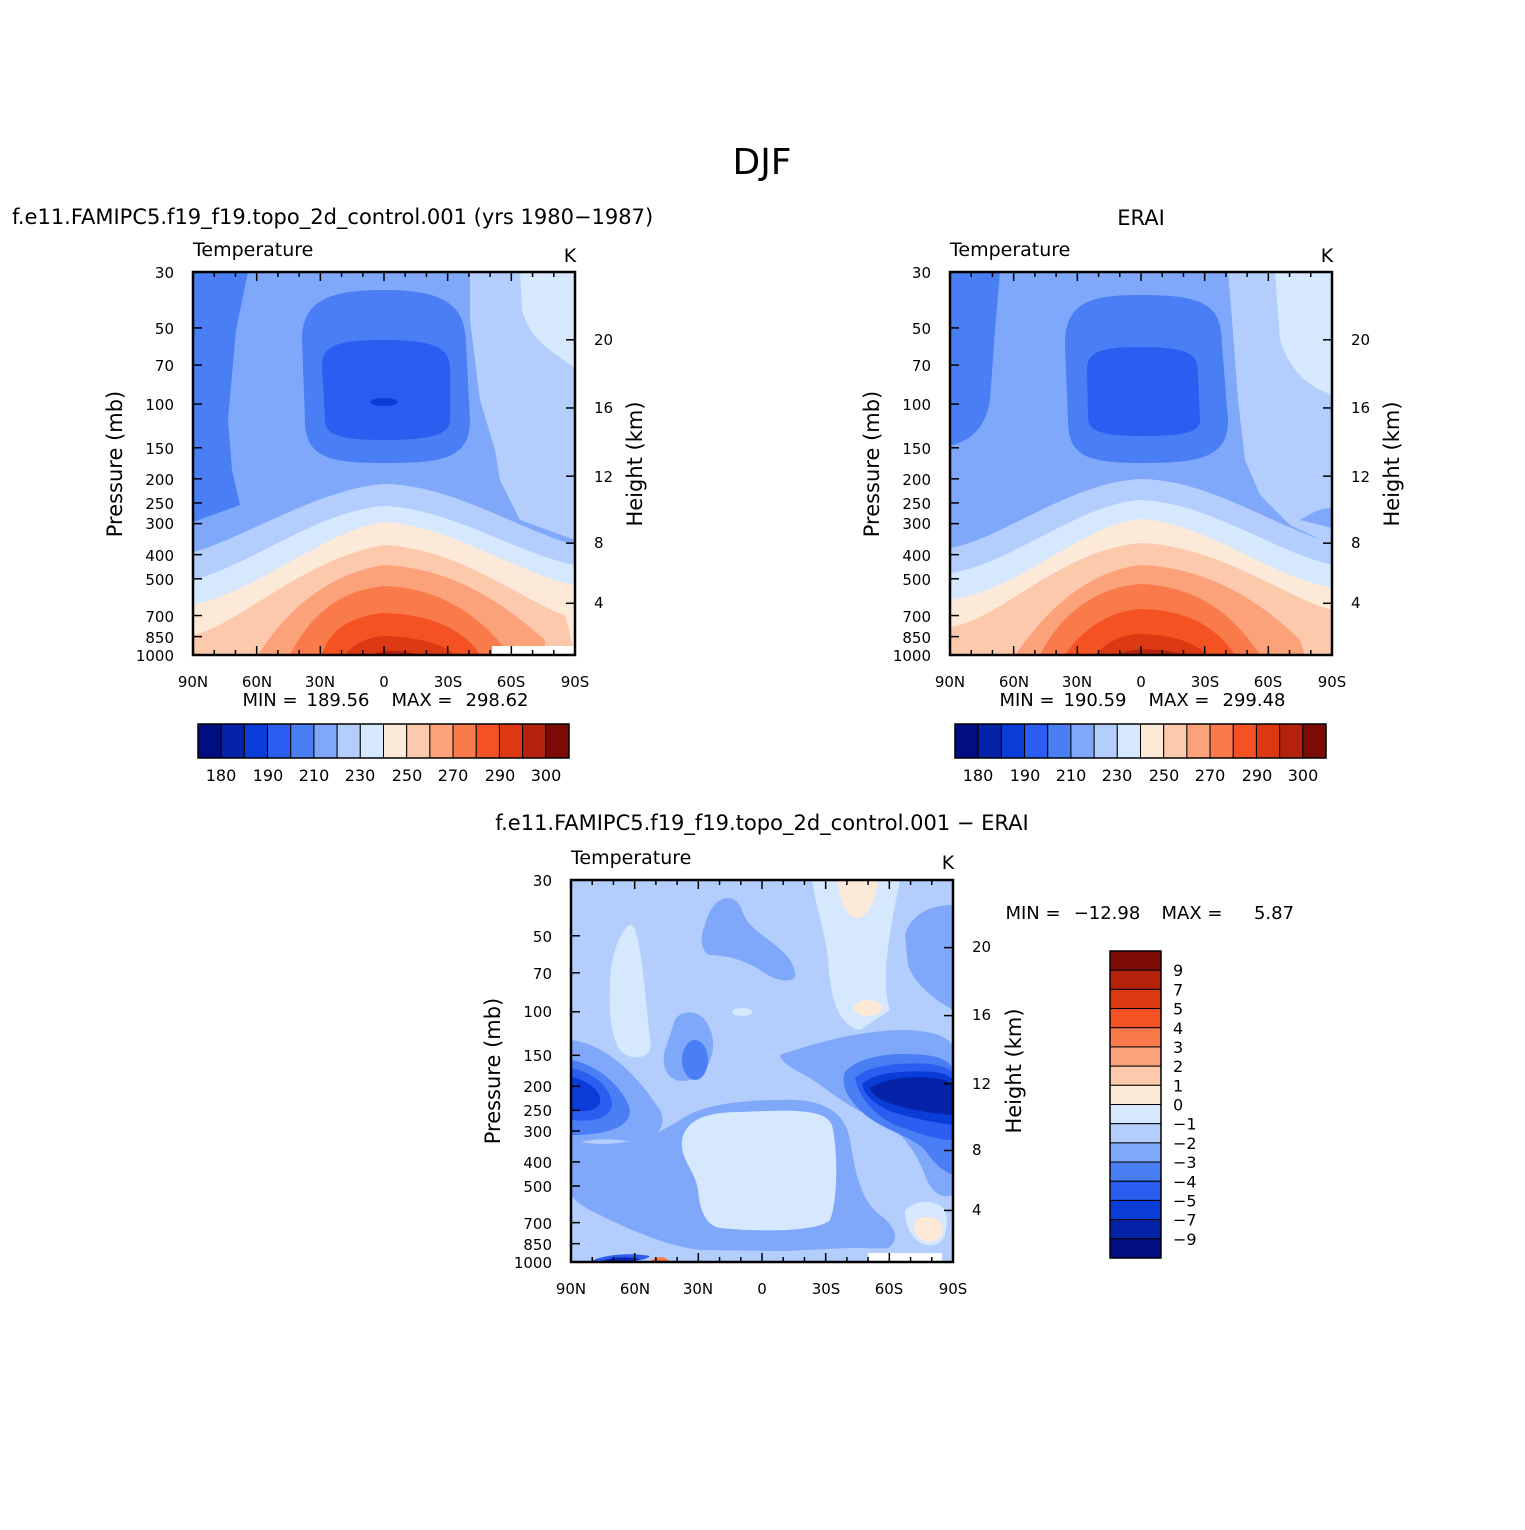 Image resolution: width=1525 pixels, height=1530 pixels. Describe the element at coordinates (916, 449) in the screenshot. I see `y-tick-label: 150` at that location.